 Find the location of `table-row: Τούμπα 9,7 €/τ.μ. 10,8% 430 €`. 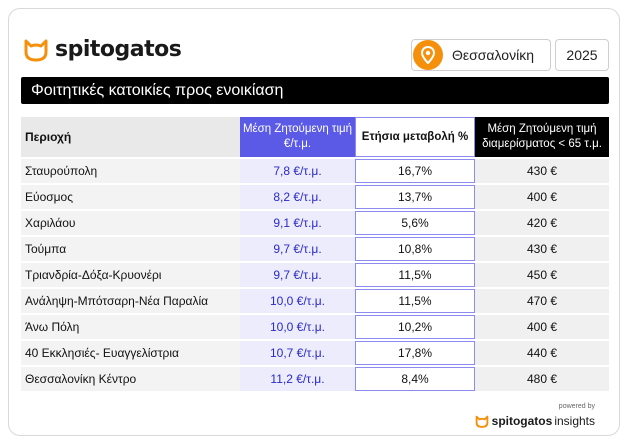

table-row: Τούμπα 9,7 €/τ.μ. 10,8% 430 € is located at coordinates (315, 249).